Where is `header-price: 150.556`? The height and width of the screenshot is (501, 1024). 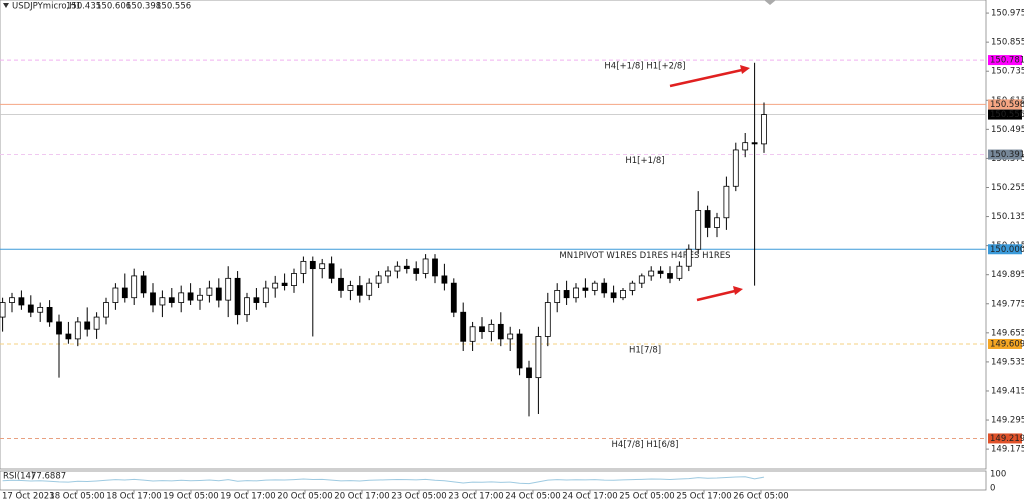 header-price: 150.556 is located at coordinates (173, 7).